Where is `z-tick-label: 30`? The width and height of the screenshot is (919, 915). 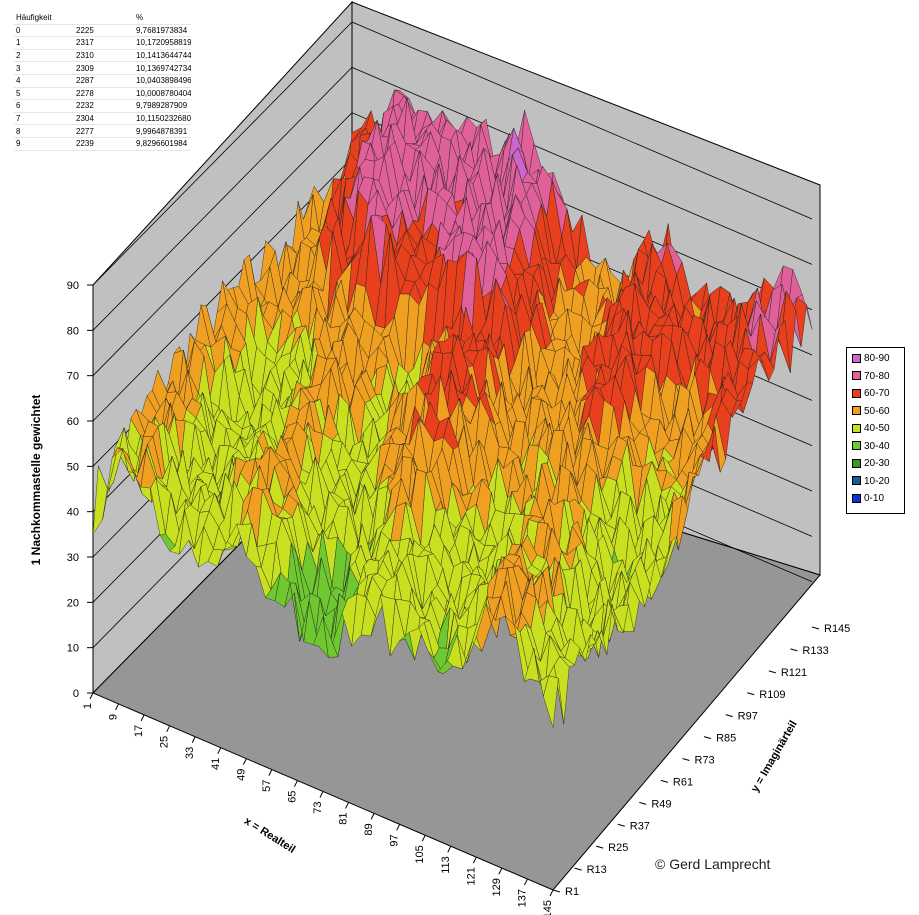
z-tick-label: 30 is located at coordinates (73, 558).